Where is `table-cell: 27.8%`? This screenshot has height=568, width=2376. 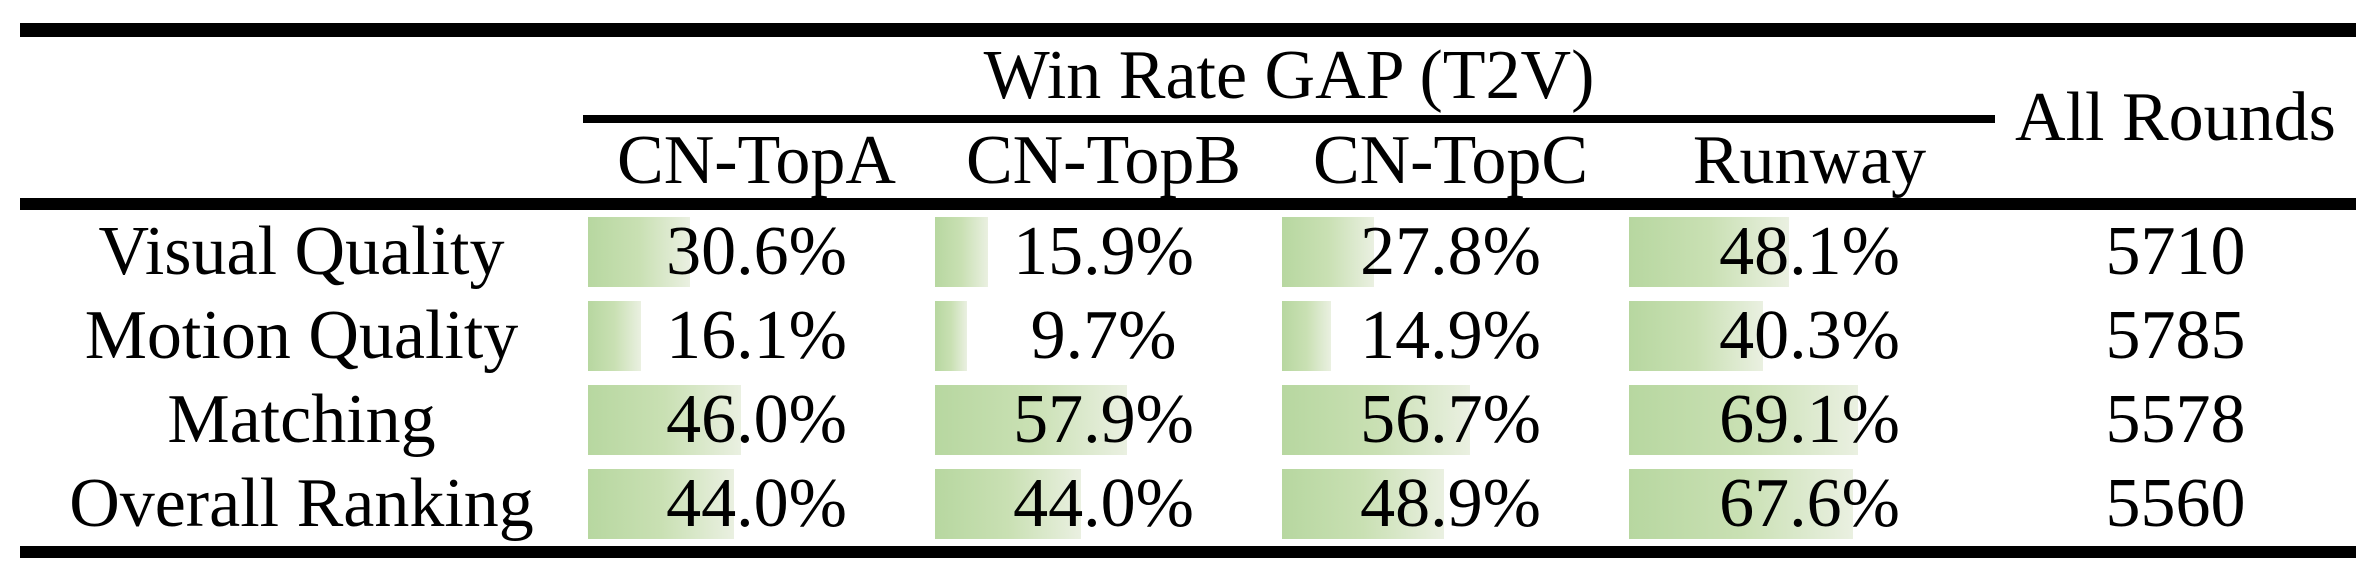 table-cell: 27.8% is located at coordinates (1450, 252).